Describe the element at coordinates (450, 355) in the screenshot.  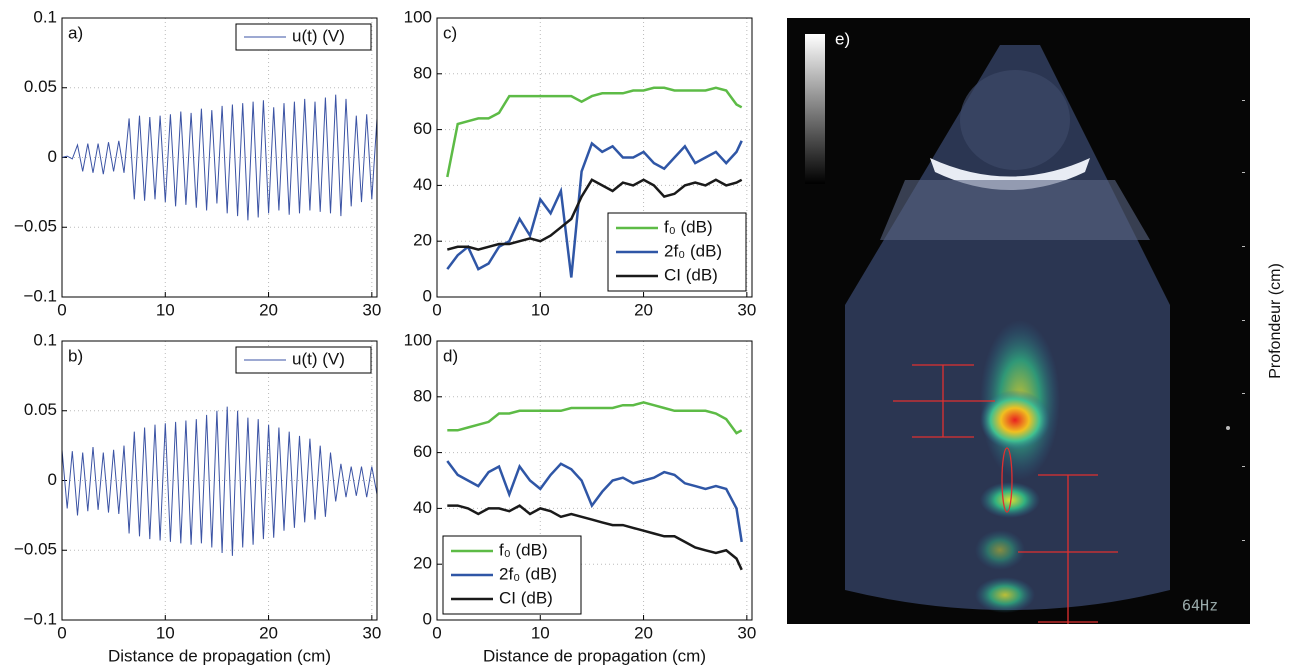
I see `panel-label: d)` at that location.